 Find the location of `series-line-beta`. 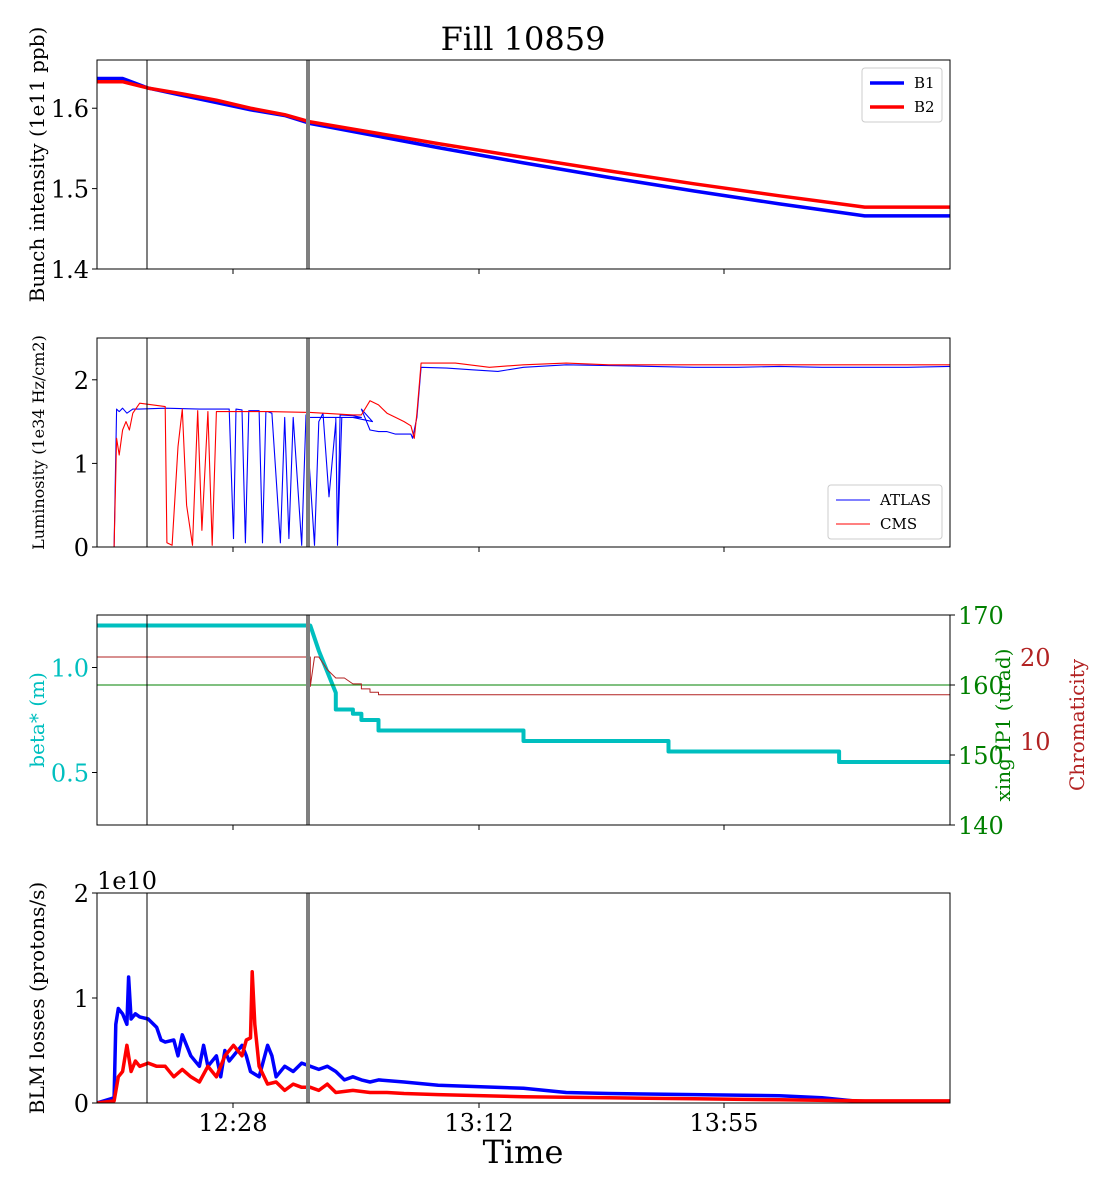

series-line-beta is located at coordinates (523, 693).